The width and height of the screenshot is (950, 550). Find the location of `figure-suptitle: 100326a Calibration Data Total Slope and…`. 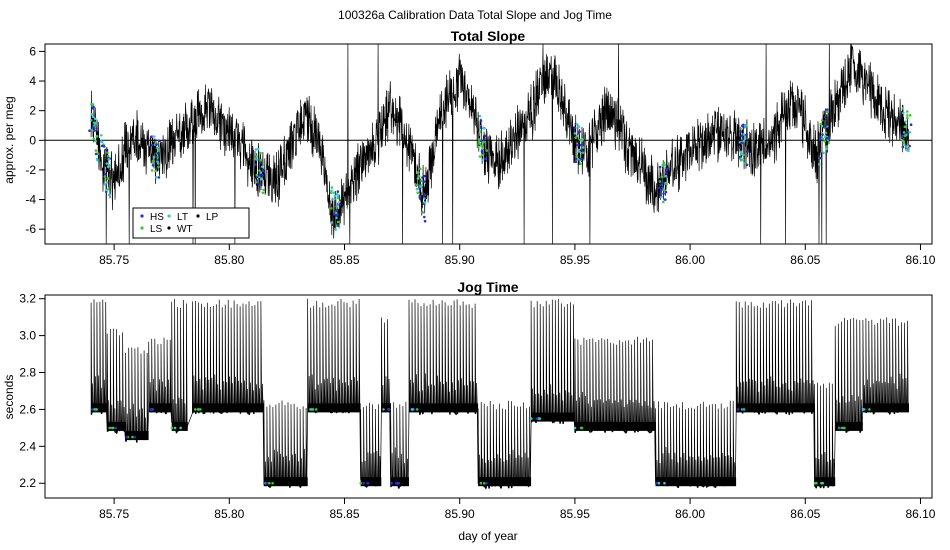

figure-suptitle: 100326a Calibration Data Total Slope and… is located at coordinates (475, 15).